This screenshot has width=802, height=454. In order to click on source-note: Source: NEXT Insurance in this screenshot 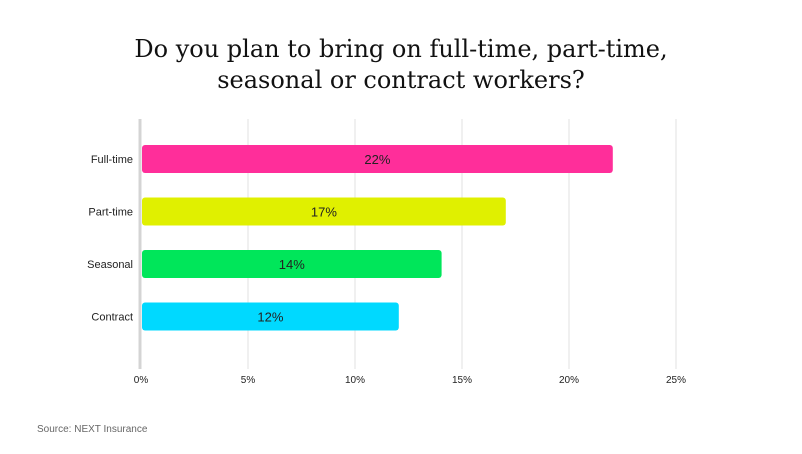, I will do `click(92, 429)`.